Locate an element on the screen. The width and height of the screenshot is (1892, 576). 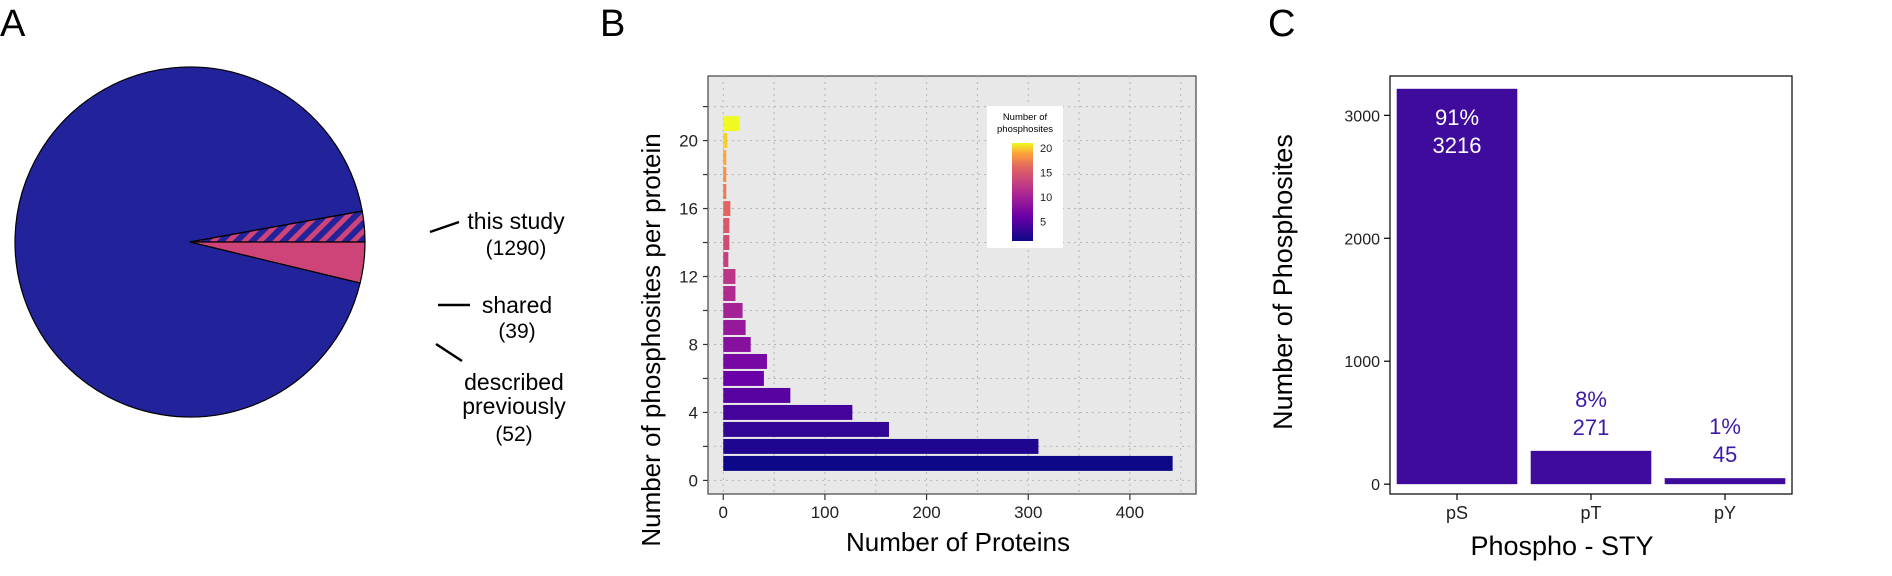
x-tick-label: 300 is located at coordinates (1028, 512).